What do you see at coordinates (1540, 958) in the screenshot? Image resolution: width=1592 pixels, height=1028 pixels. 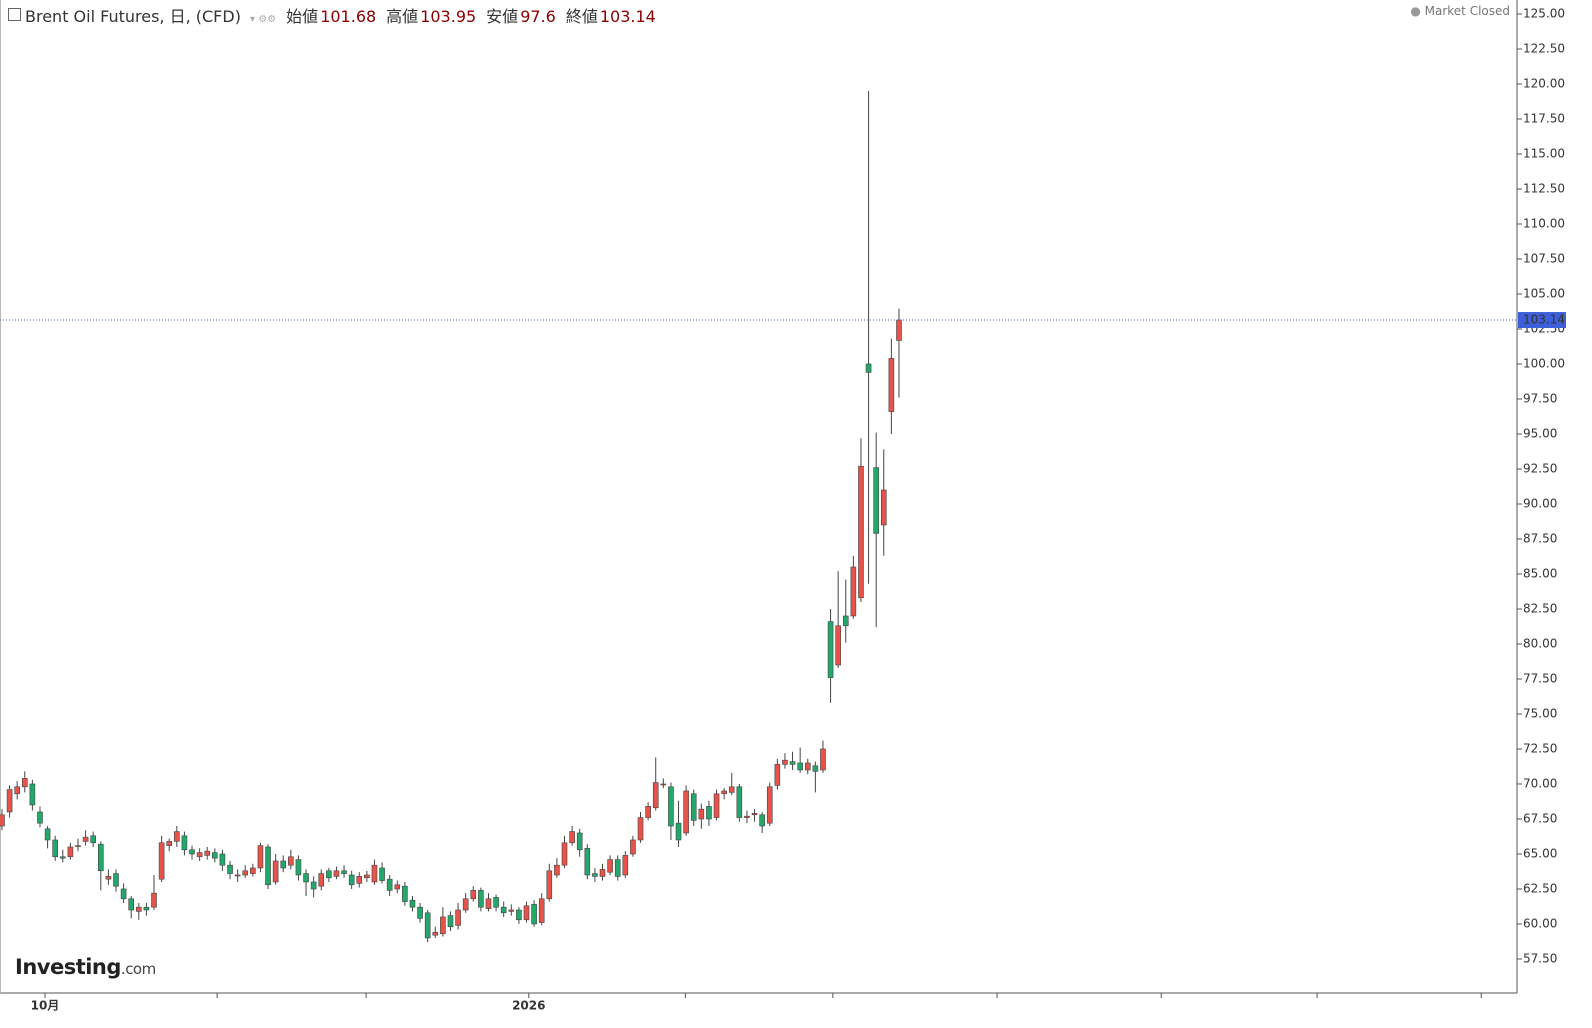 I see `y-tick-label: 57.50` at bounding box center [1540, 958].